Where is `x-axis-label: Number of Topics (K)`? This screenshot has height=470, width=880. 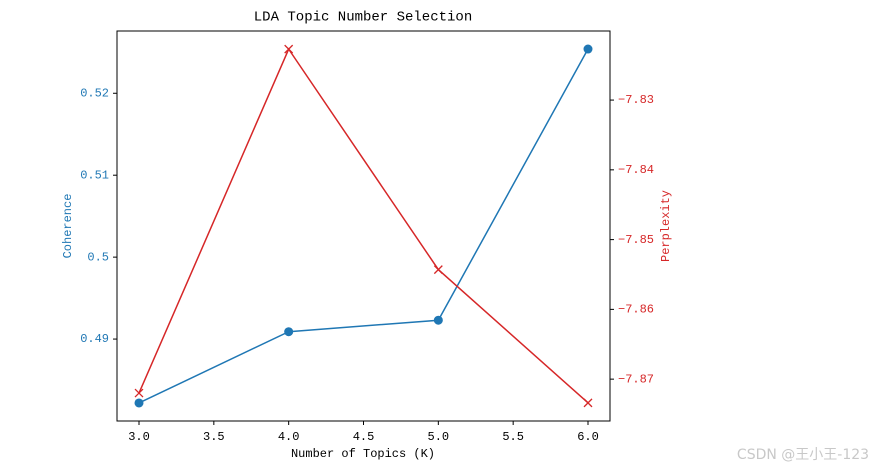
x-axis-label: Number of Topics (K) is located at coordinates (363, 454).